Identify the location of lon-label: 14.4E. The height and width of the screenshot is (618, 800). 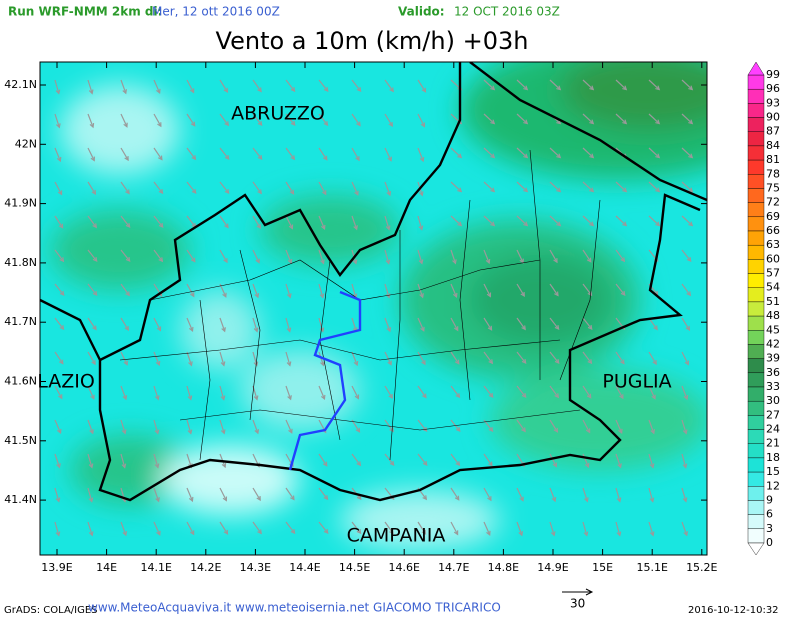
(304, 567).